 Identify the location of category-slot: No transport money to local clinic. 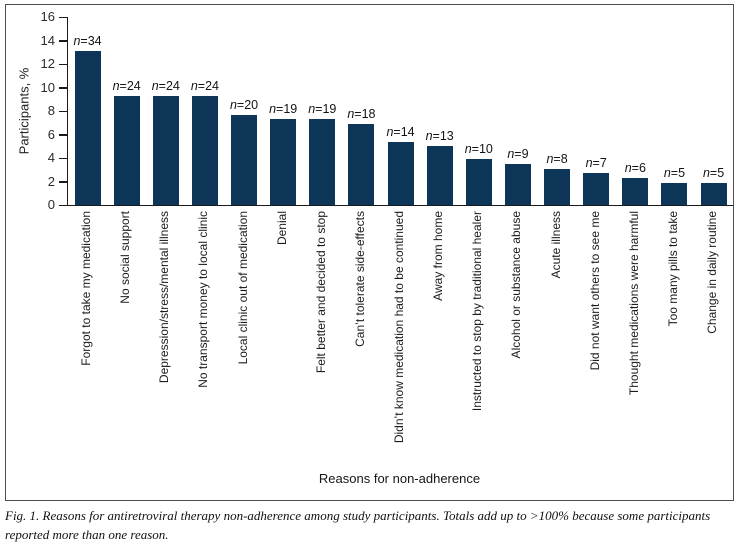
(203, 338).